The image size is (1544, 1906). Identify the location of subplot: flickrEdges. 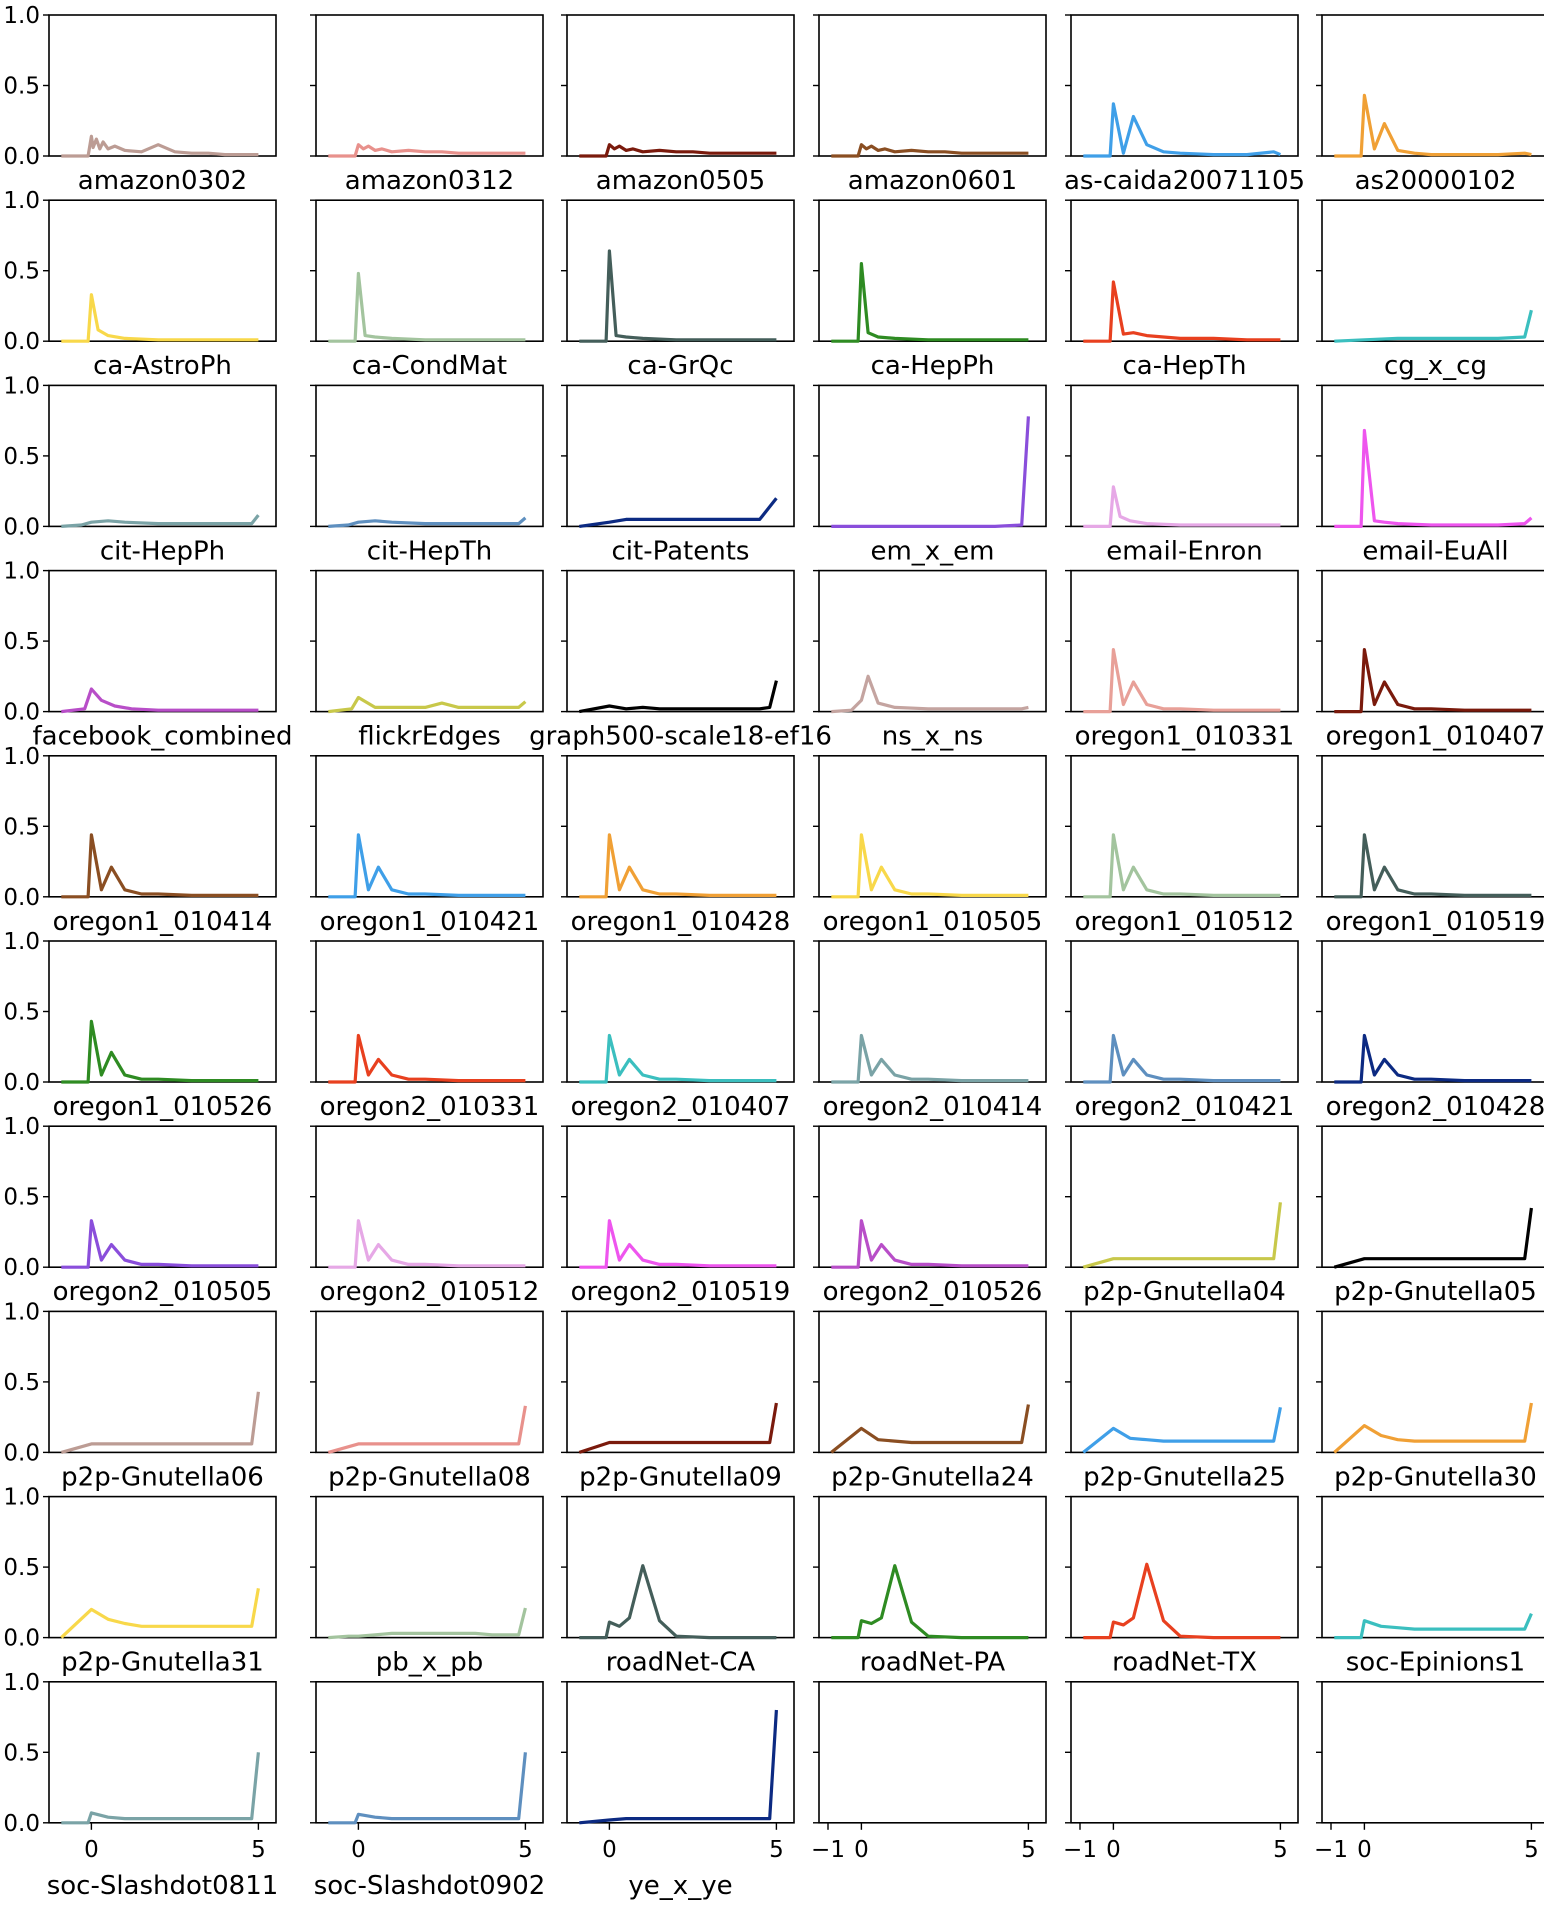
(427, 660).